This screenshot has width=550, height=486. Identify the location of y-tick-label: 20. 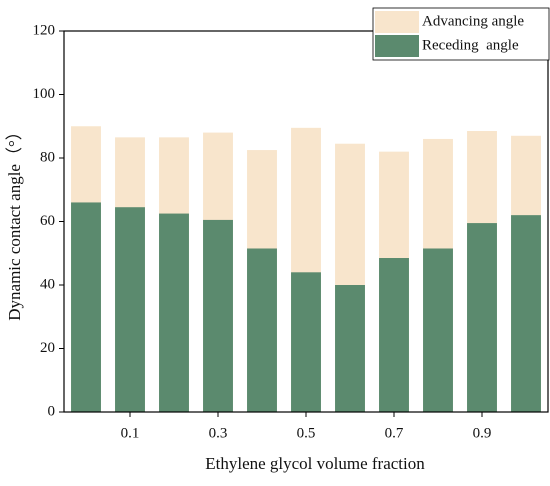
(47, 348).